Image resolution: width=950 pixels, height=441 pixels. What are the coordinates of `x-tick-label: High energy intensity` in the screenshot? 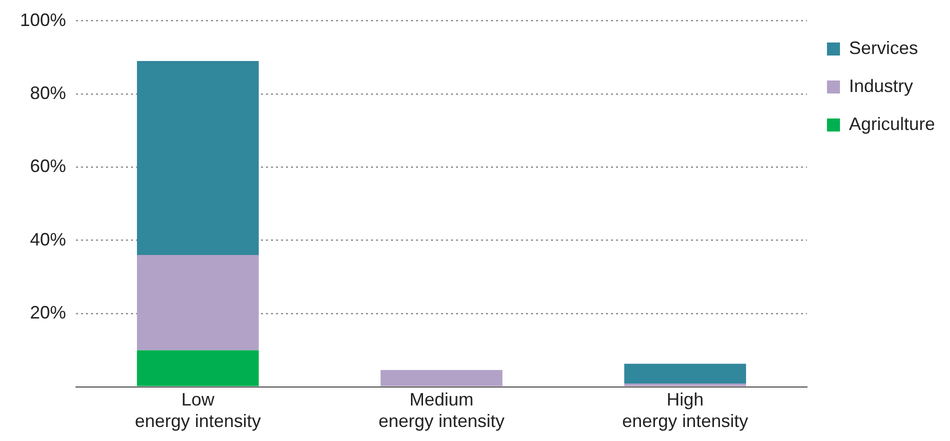 It's located at (685, 411).